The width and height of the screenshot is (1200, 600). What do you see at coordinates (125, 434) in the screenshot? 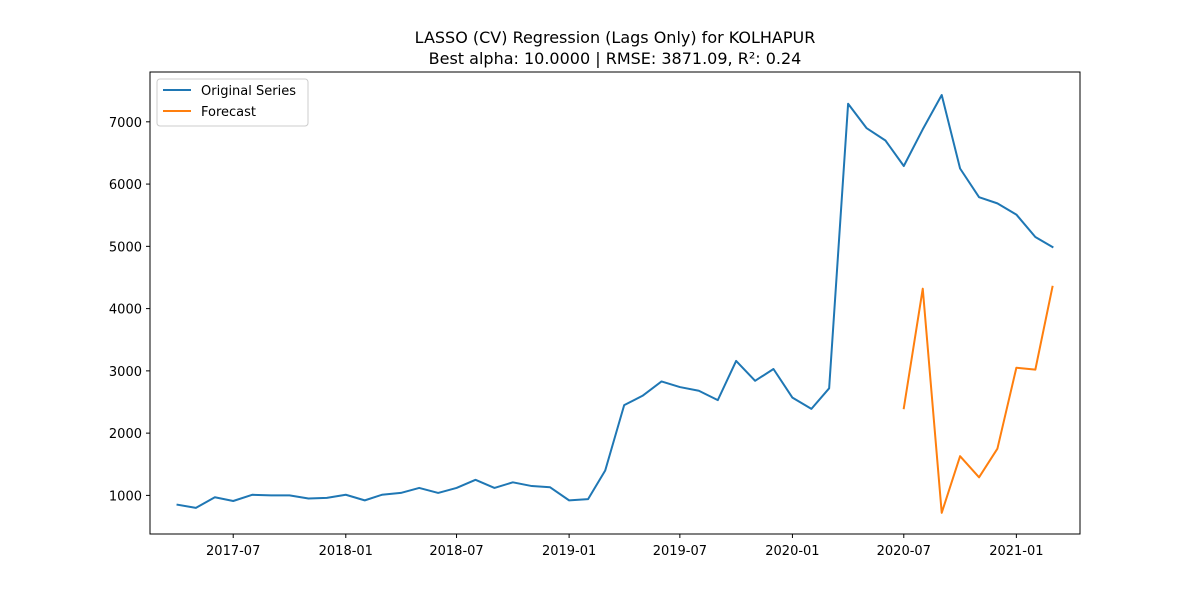
I see `y-tick-label: 2000` at bounding box center [125, 434].